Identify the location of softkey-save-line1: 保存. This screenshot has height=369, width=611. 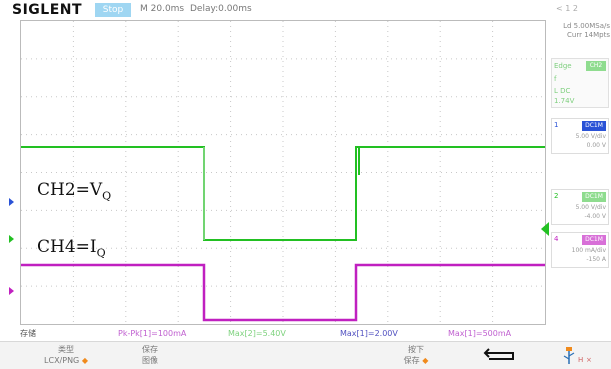
(150, 349).